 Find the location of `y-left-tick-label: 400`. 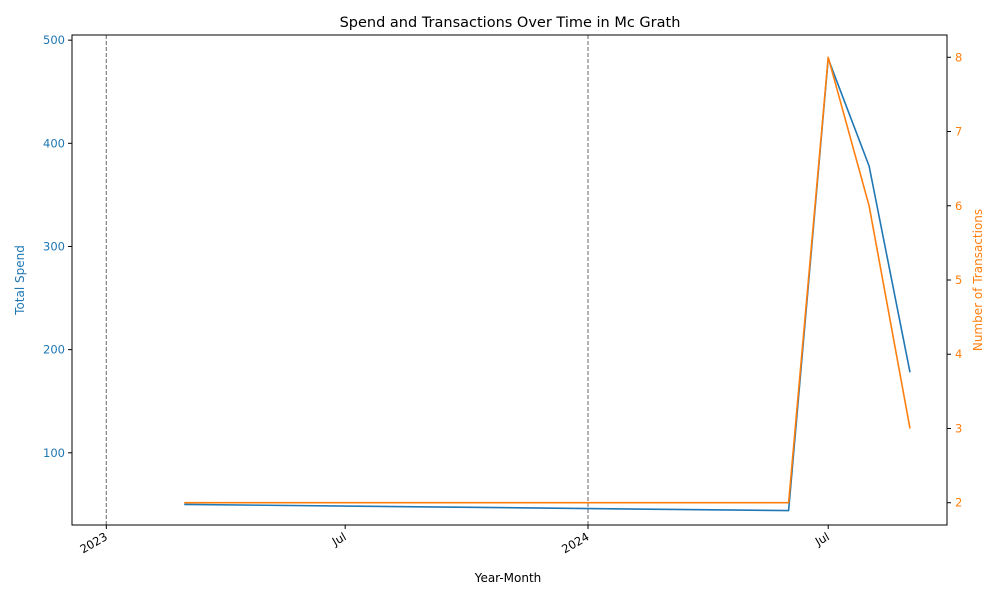

y-left-tick-label: 400 is located at coordinates (54, 143).